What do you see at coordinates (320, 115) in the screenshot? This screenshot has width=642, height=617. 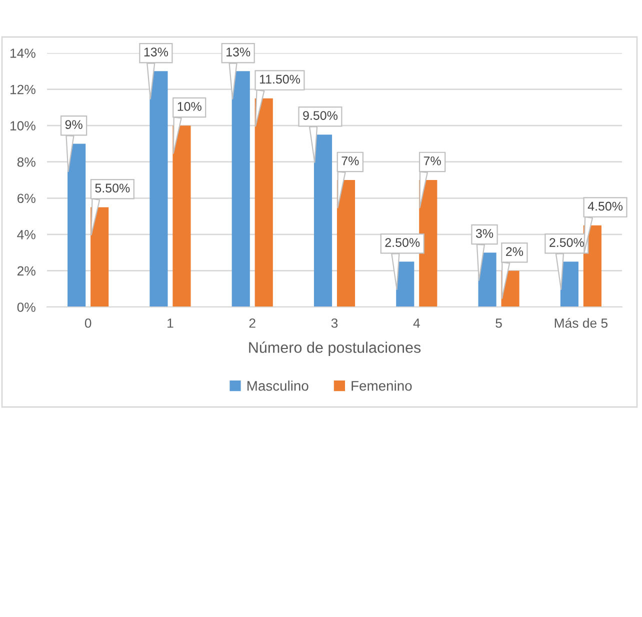 I see `data-label: 9.50%` at bounding box center [320, 115].